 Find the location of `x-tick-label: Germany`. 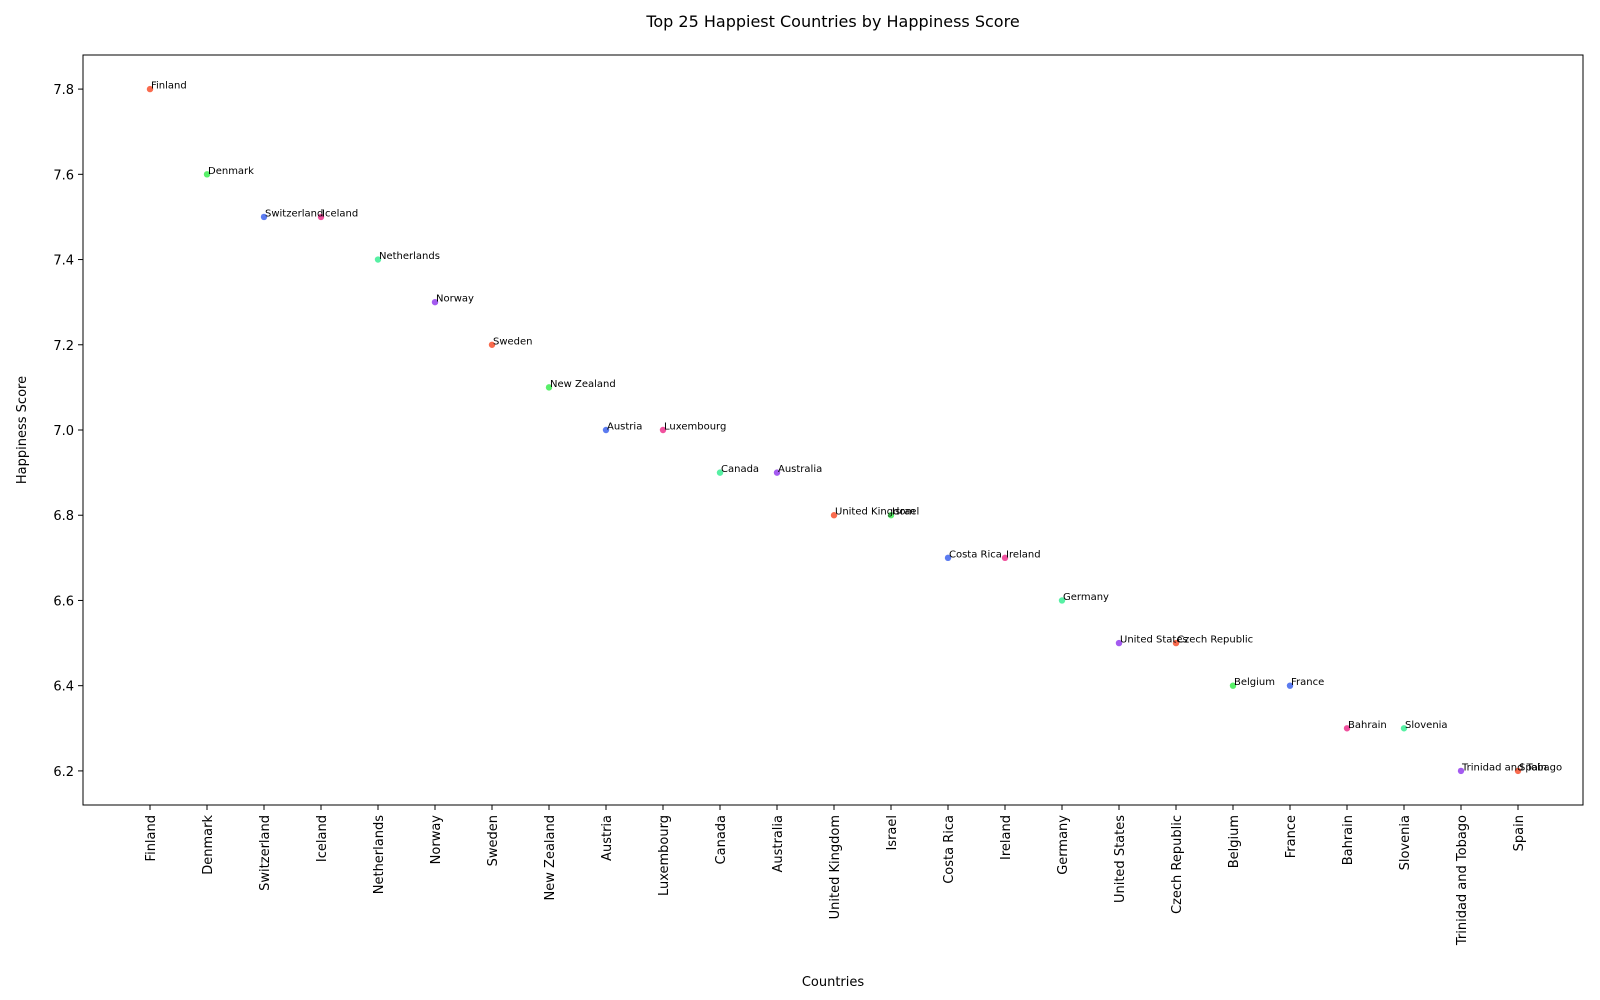

x-tick-label: Germany is located at coordinates (1063, 845).